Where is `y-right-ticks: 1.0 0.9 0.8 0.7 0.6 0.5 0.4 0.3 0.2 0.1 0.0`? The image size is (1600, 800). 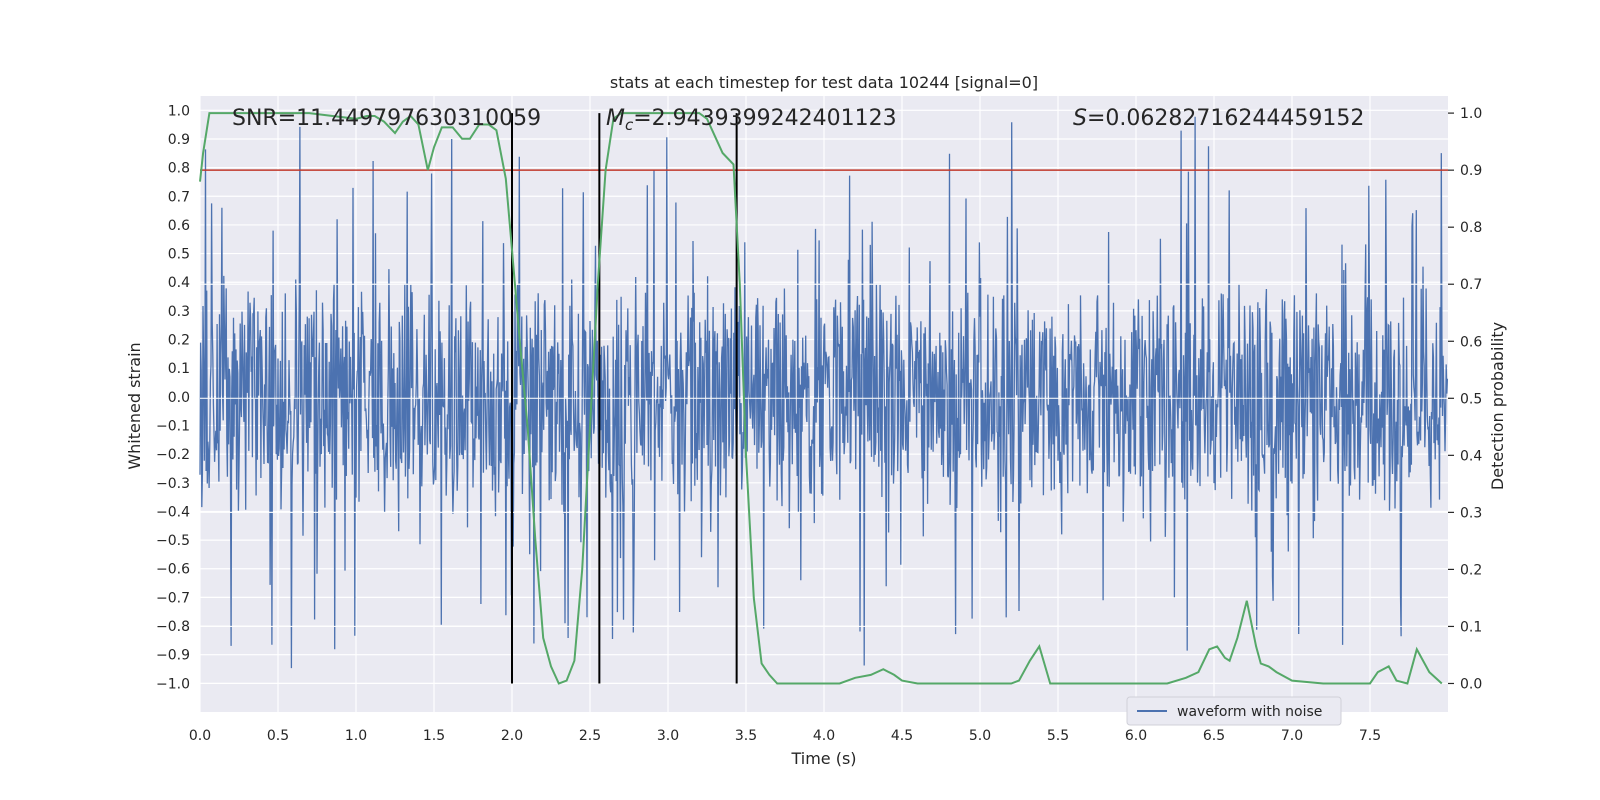 y-right-ticks: 1.0 0.9 0.8 0.7 0.6 0.5 0.4 0.3 0.2 0.1 0.0 is located at coordinates (1465, 399).